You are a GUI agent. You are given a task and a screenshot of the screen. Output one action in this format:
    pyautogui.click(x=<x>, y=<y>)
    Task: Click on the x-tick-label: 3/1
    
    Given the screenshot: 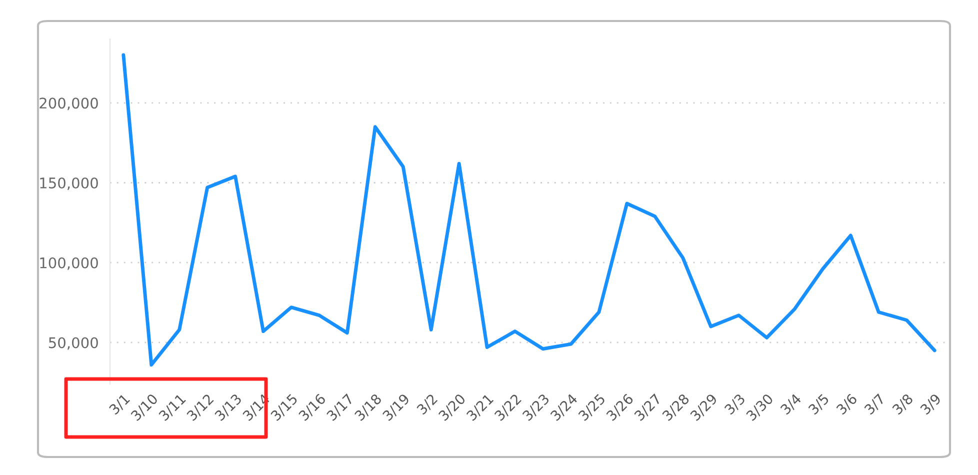 What is the action you would take?
    pyautogui.click(x=119, y=404)
    